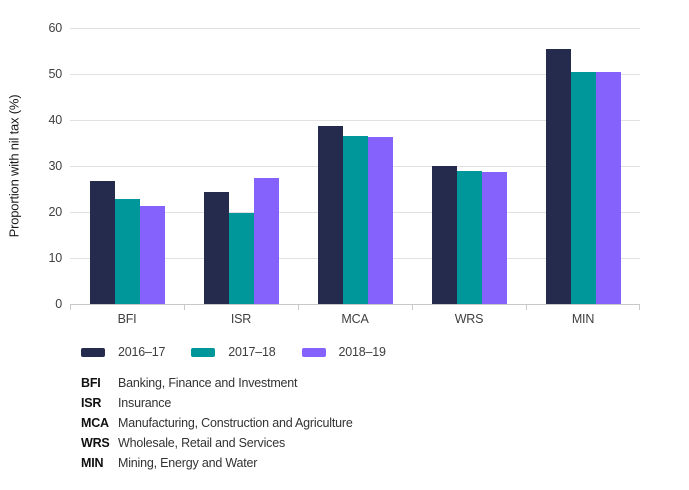 Image resolution: width=689 pixels, height=490 pixels. I want to click on legend: 2016–17 2017–18 2018–19, so click(233, 352).